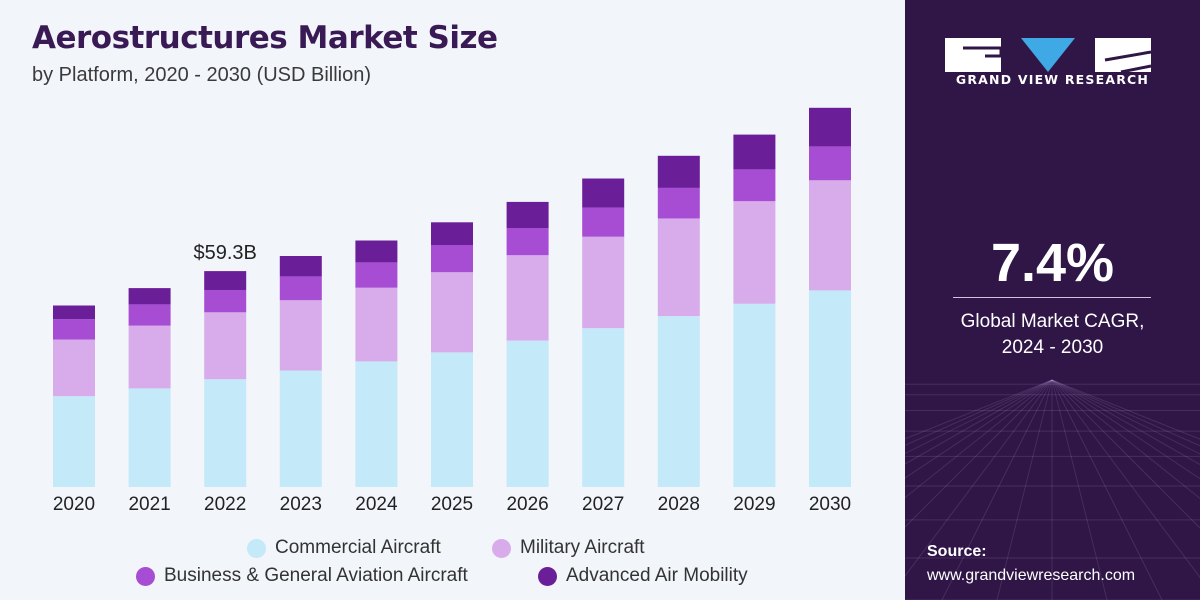  I want to click on x-tick-label-2028: 2028, so click(679, 504).